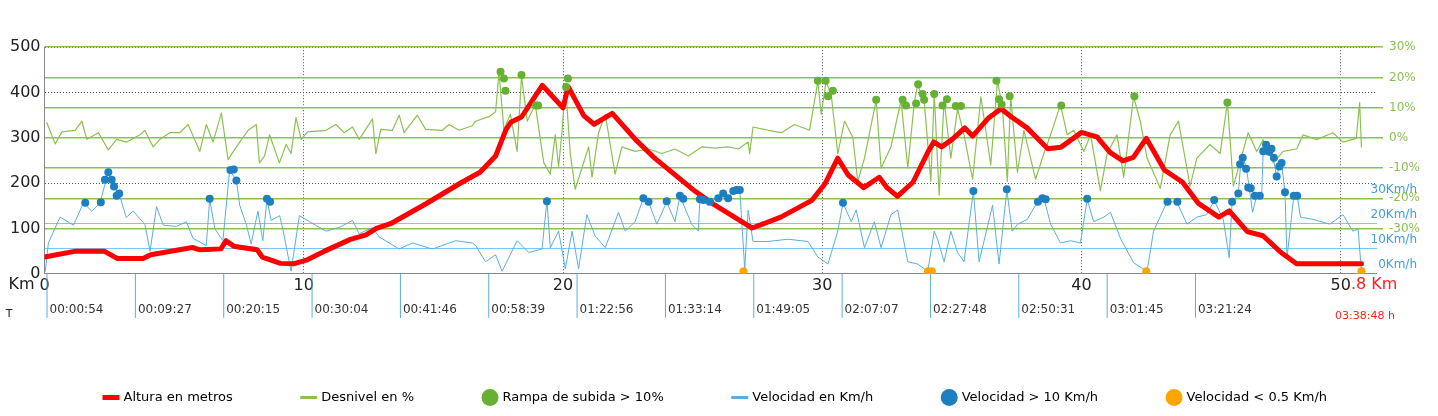 Image resolution: width=1438 pixels, height=416 pixels. I want to click on y2-tick-label: 10%, so click(1402, 106).